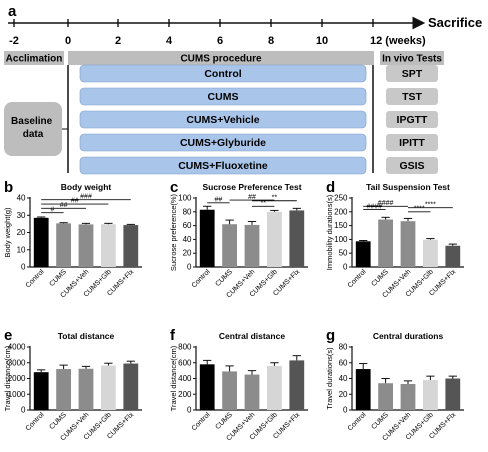 The height and width of the screenshot is (452, 488). Describe the element at coordinates (221, 58) in the screenshot. I see `procedure-box` at that location.